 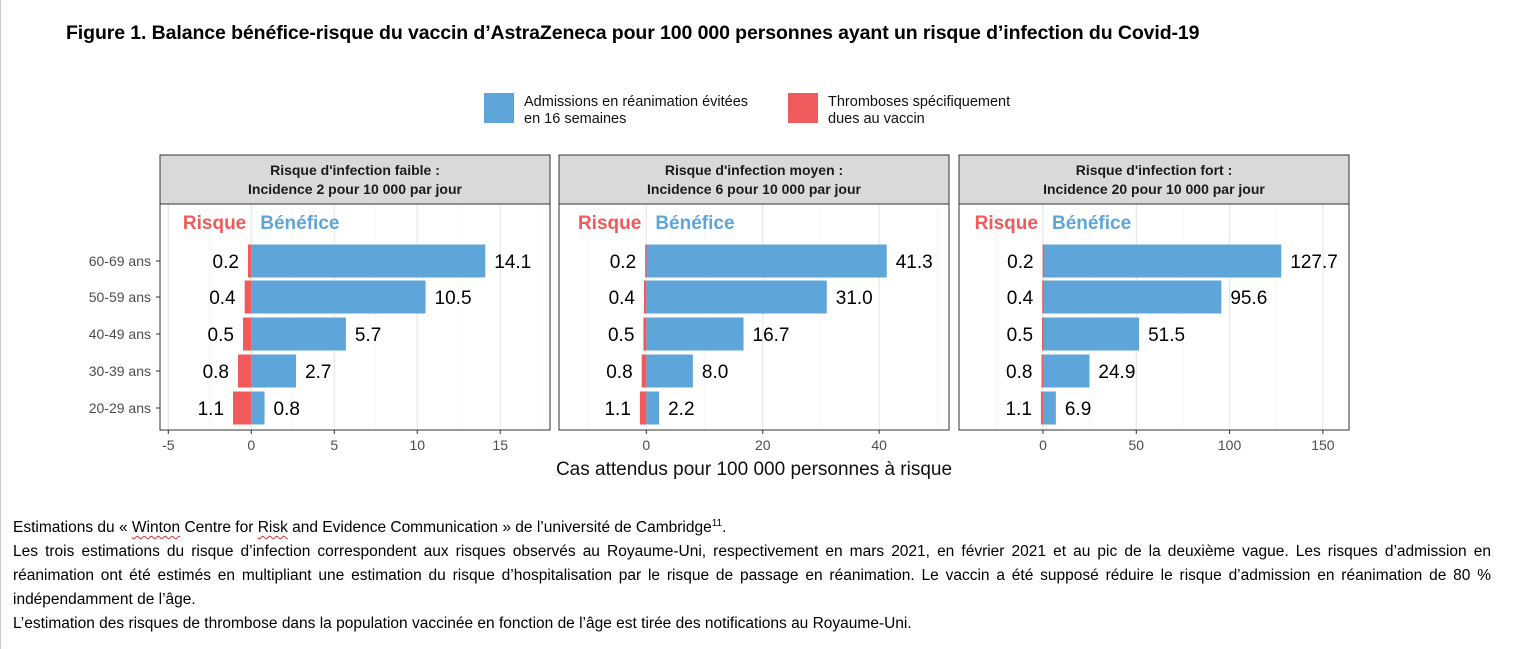 What do you see at coordinates (355, 170) in the screenshot?
I see `panel-strip-title-1: Risque d'infection faible :` at bounding box center [355, 170].